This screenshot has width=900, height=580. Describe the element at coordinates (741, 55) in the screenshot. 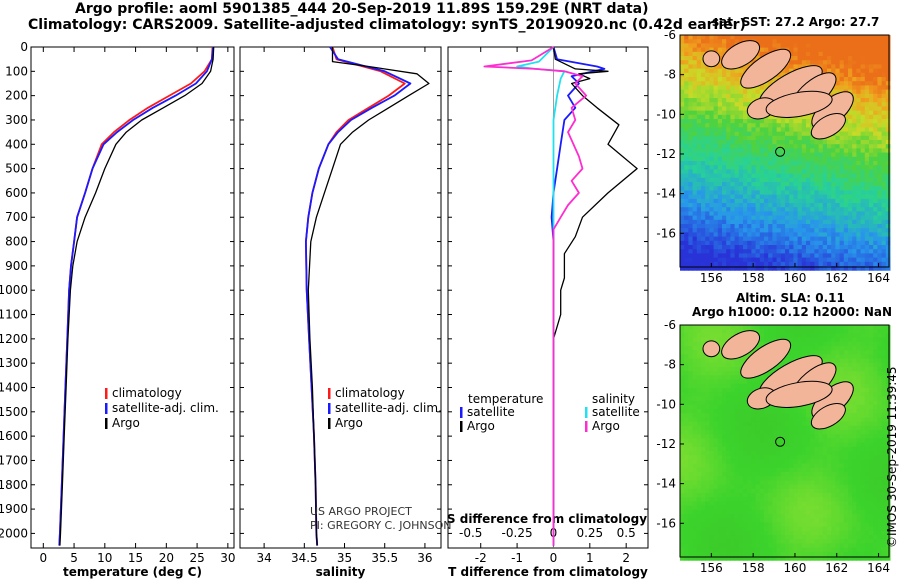

I see `island-shape` at that location.